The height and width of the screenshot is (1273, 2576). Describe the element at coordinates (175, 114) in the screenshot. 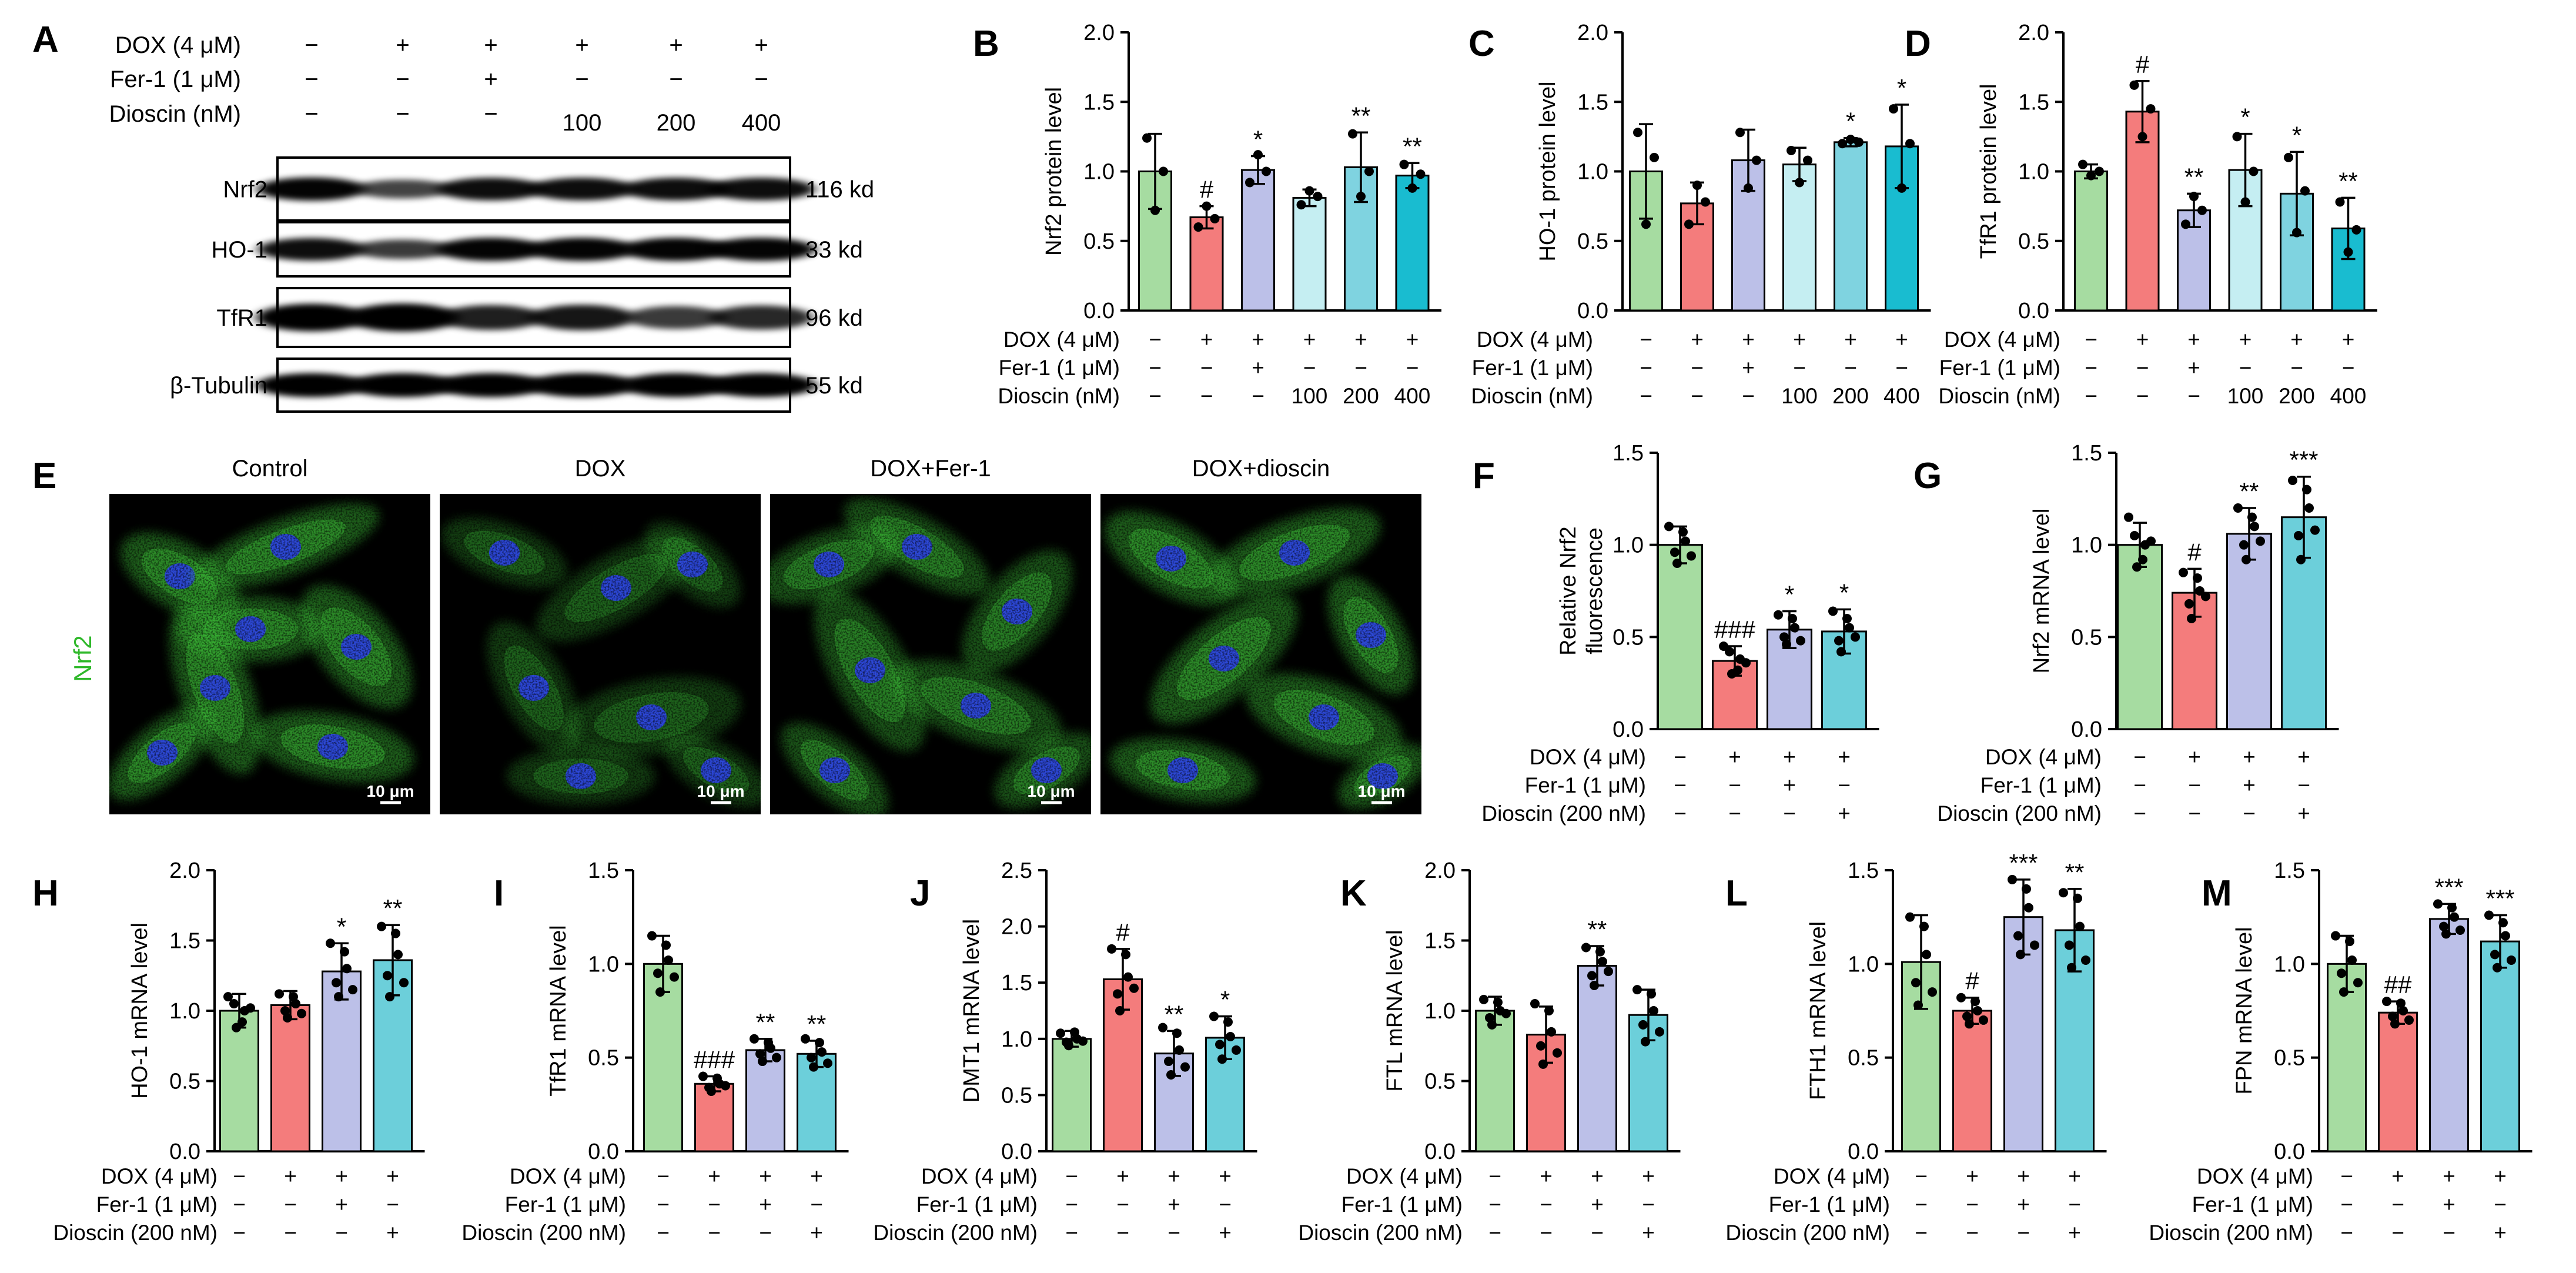

I see `treatment-label: Dioscin (nM)` at that location.